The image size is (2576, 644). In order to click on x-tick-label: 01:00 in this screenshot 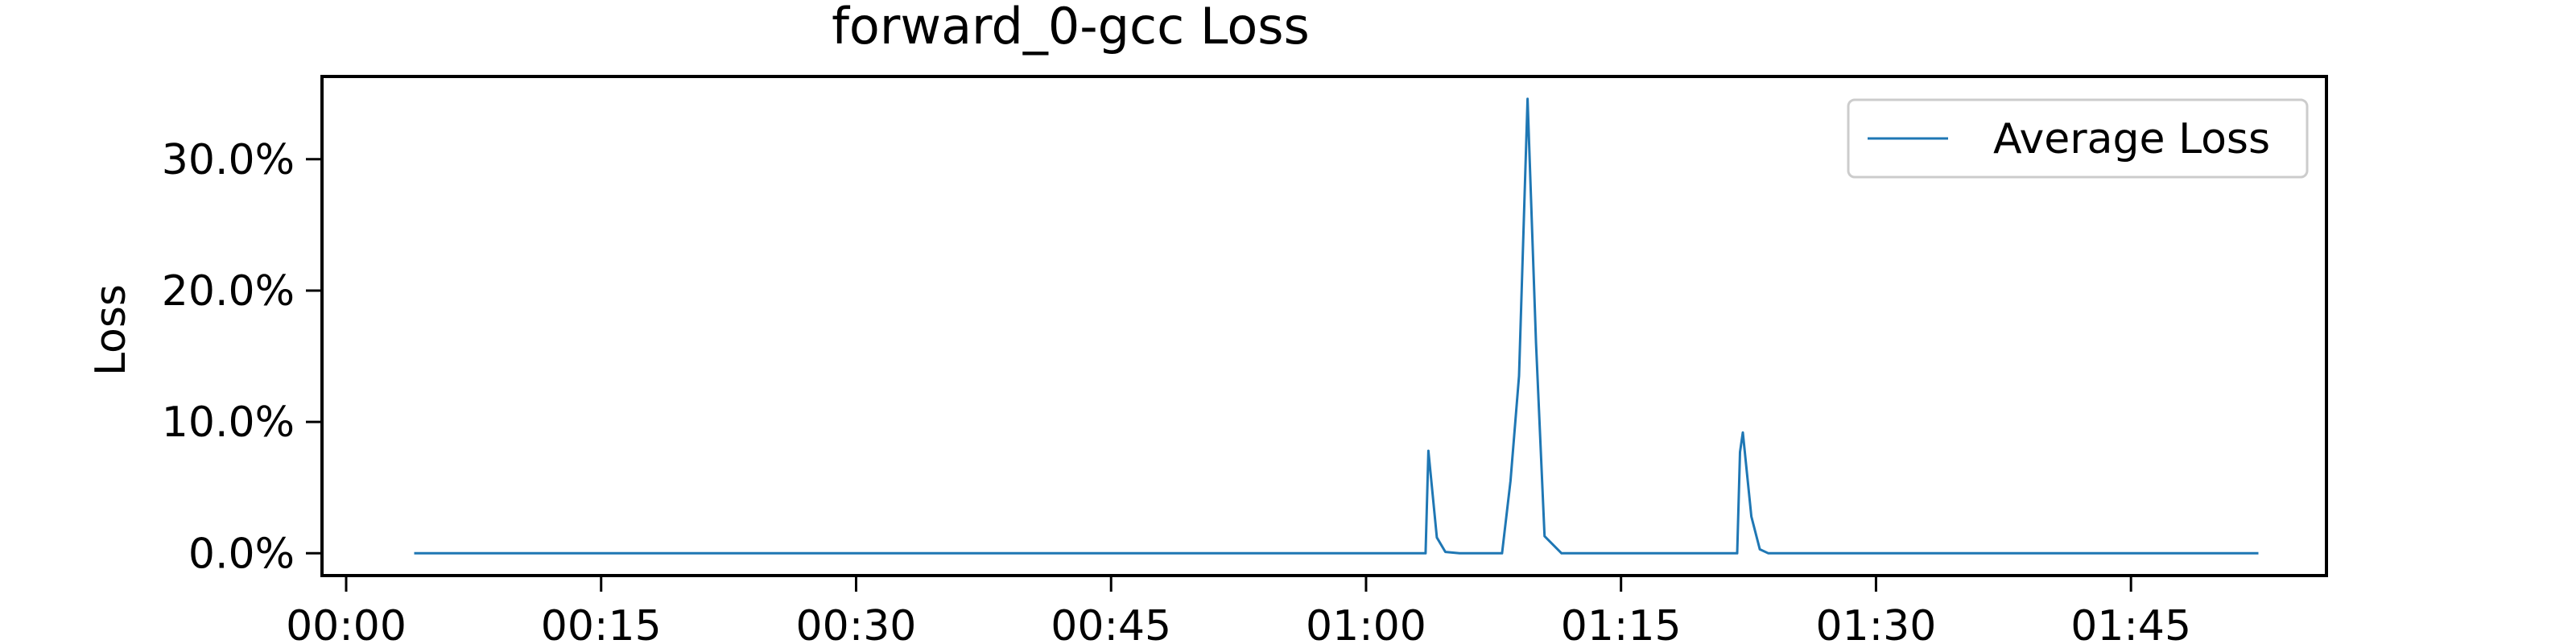, I will do `click(1366, 623)`.